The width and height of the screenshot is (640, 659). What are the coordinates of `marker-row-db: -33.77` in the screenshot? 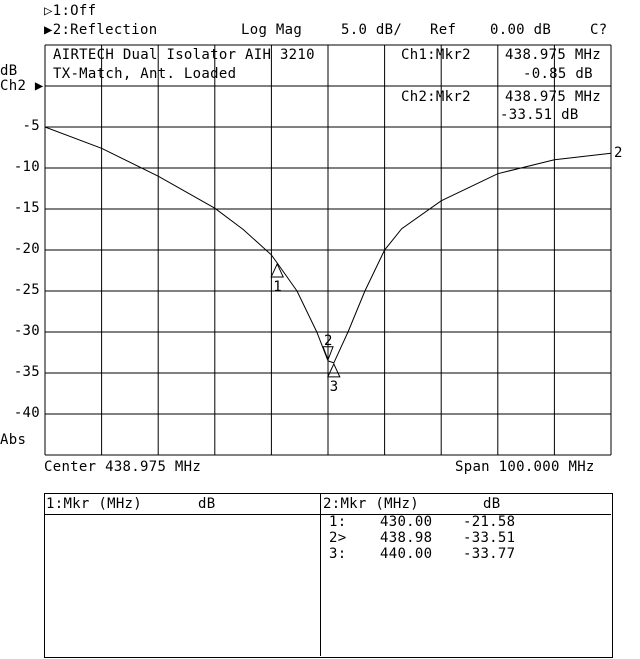 It's located at (489, 554).